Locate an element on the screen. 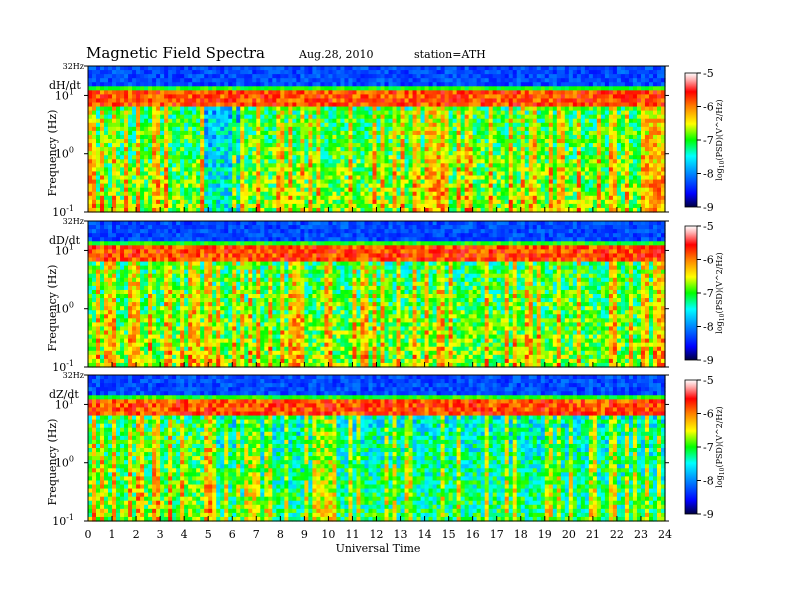 The height and width of the screenshot is (612, 792). x-tick-label: 23 is located at coordinates (641, 534).